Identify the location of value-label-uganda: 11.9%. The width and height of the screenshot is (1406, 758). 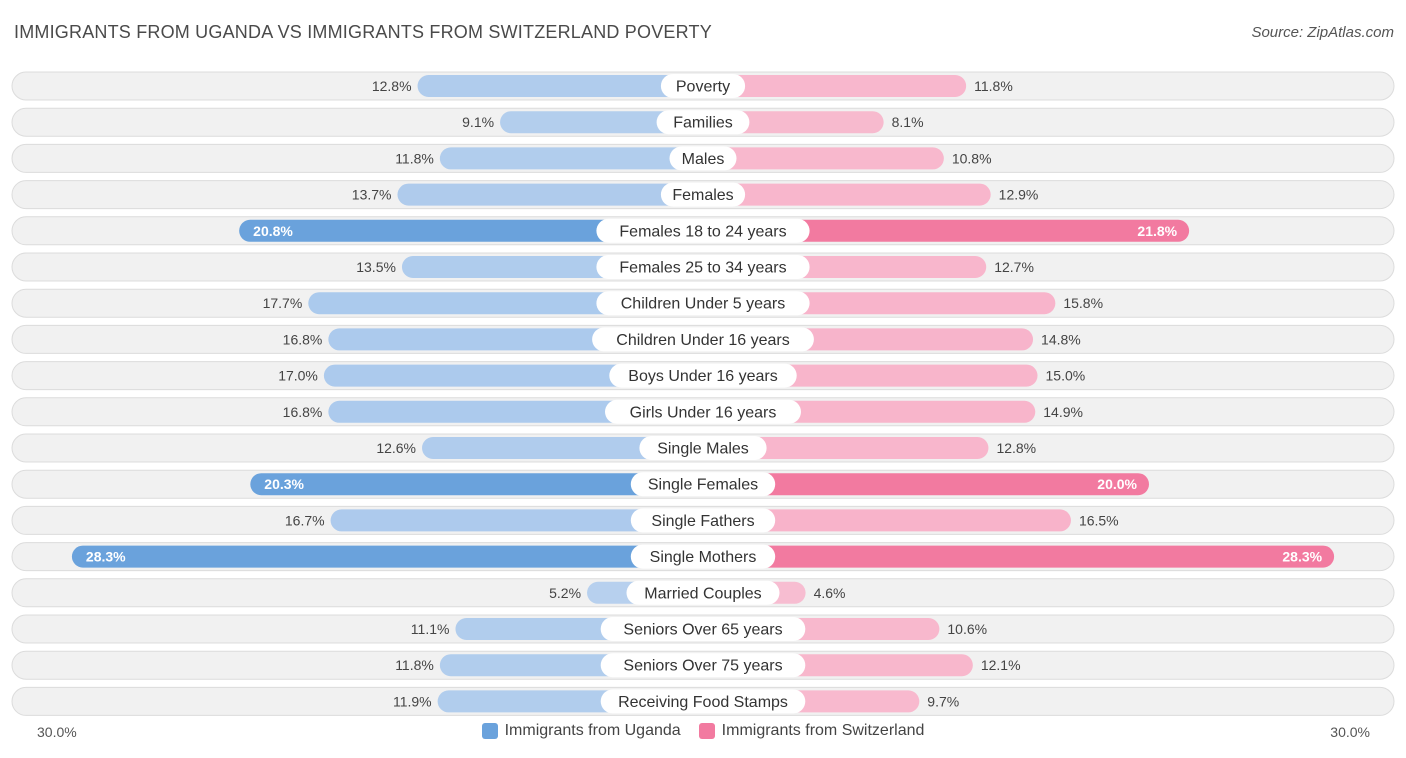
(412, 701).